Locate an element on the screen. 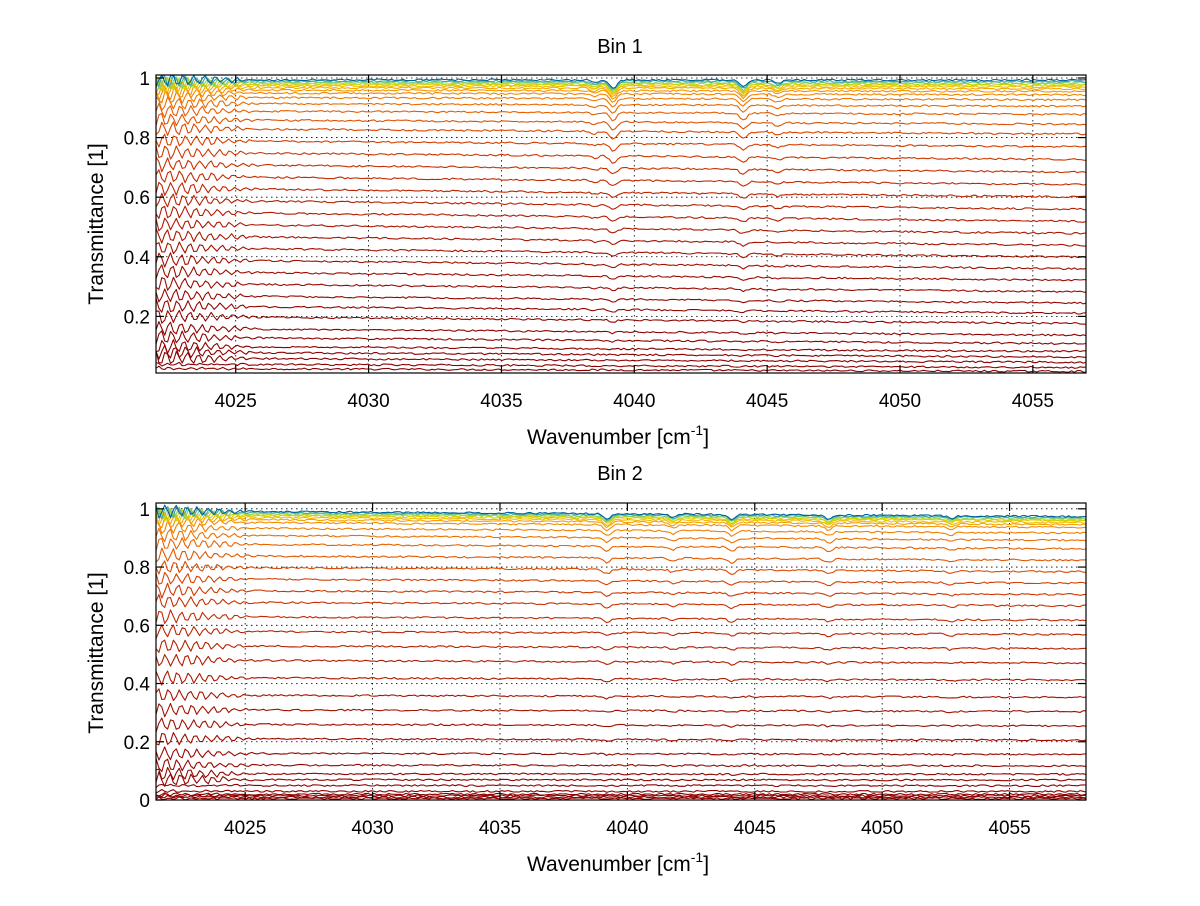 The image size is (1200, 906). chart-title: Bin 1 is located at coordinates (620, 47).